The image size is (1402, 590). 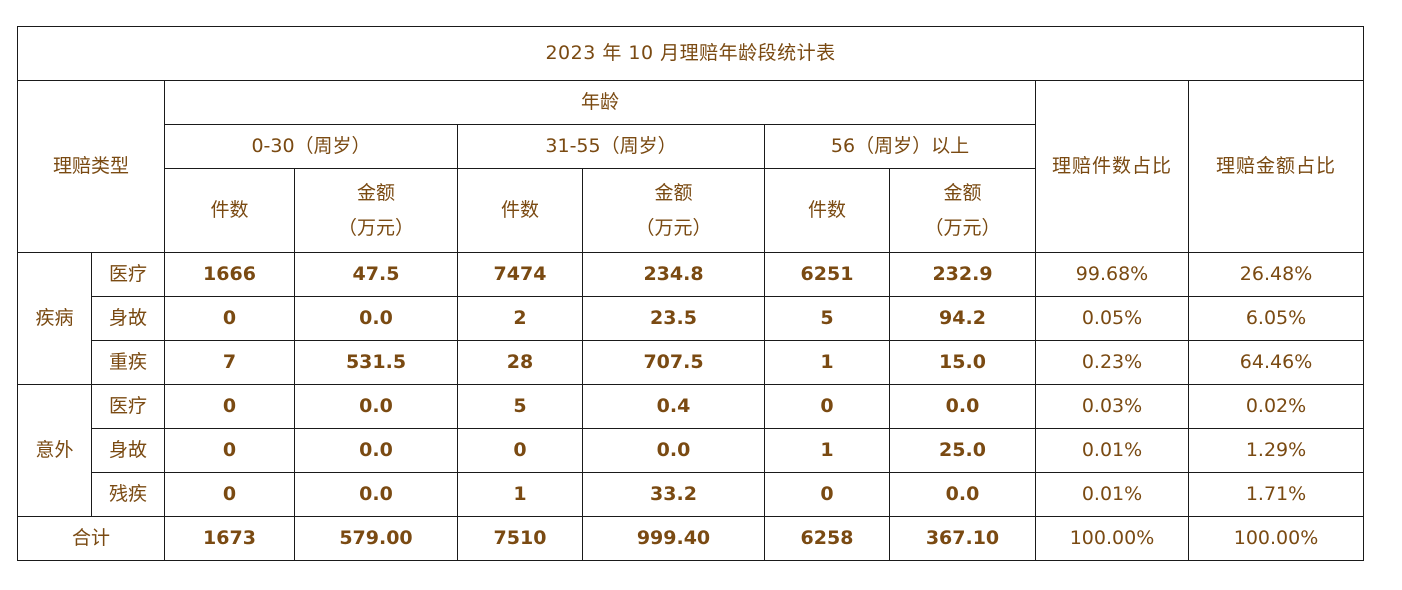 What do you see at coordinates (673, 538) in the screenshot?
I see `total-cell: 999.40` at bounding box center [673, 538].